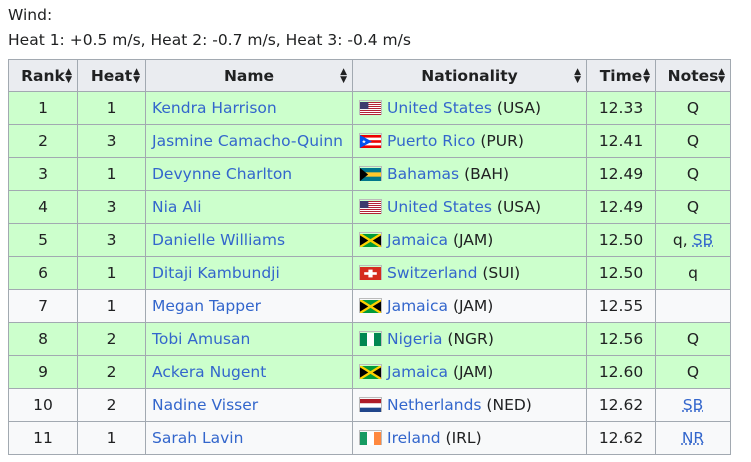 The width and height of the screenshot is (751, 462). I want to click on country-code: (BAH), so click(487, 174).